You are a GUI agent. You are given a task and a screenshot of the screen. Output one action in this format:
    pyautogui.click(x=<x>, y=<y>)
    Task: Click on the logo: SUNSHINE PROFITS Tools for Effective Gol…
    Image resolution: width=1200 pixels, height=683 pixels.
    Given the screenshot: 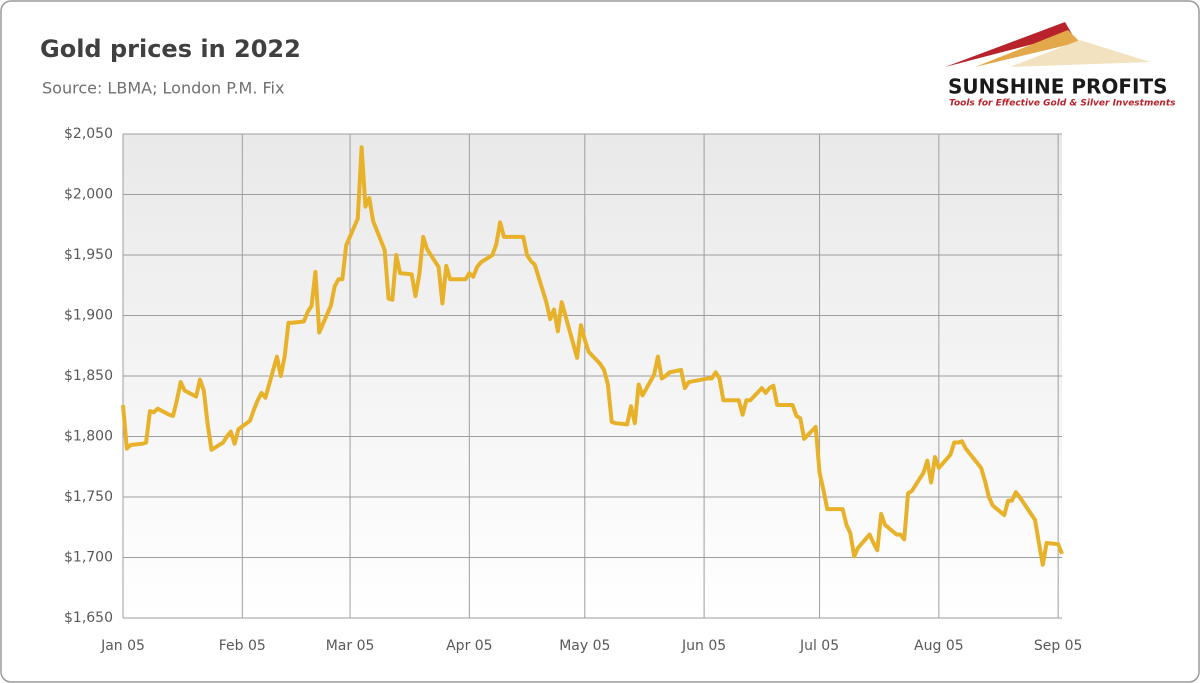 What is the action you would take?
    pyautogui.click(x=1060, y=65)
    